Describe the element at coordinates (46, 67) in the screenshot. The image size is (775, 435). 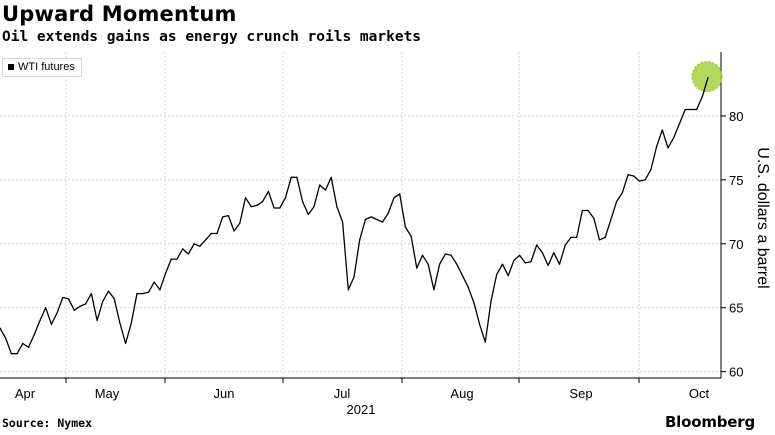
I see `legend-label: WTI futures` at that location.